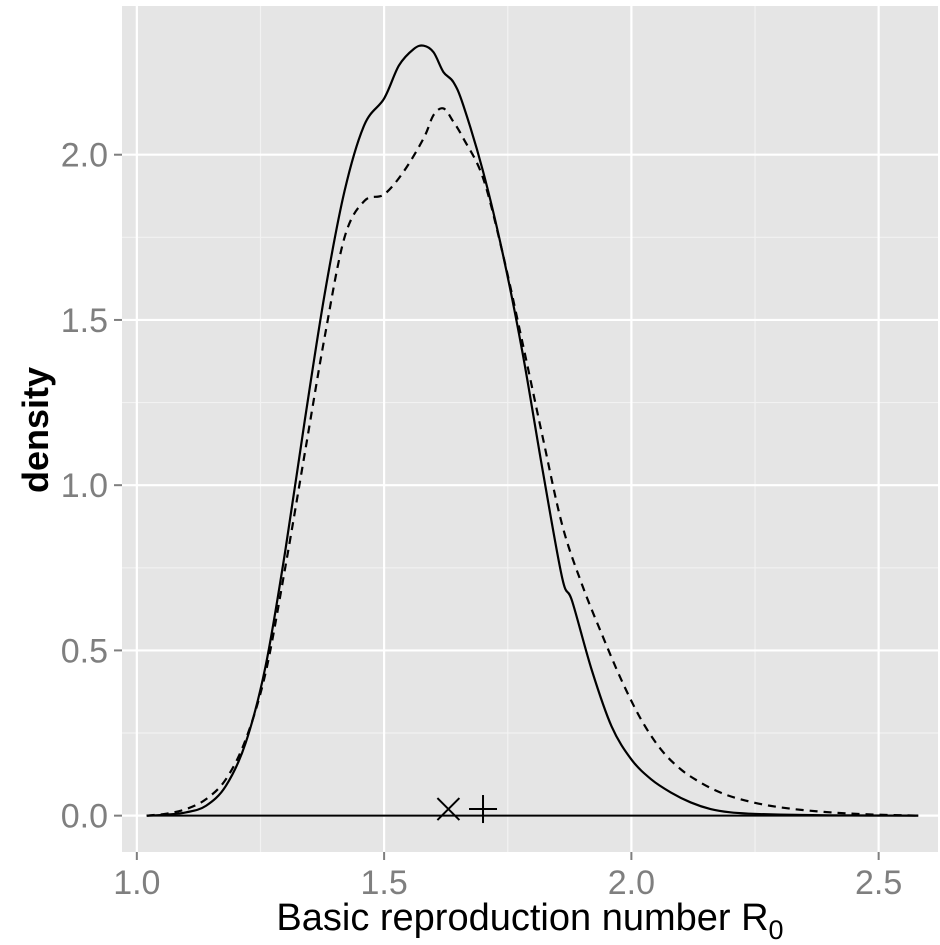 The image size is (940, 945). Describe the element at coordinates (84, 321) in the screenshot. I see `y-tick-label: 1.5` at that location.